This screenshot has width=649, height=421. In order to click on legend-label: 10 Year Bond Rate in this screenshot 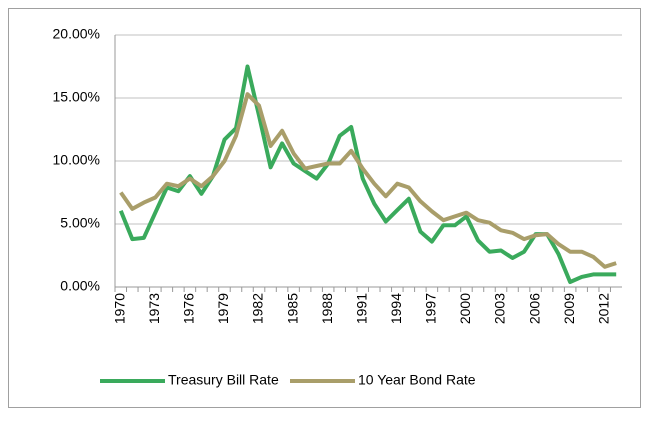, I will do `click(417, 380)`.